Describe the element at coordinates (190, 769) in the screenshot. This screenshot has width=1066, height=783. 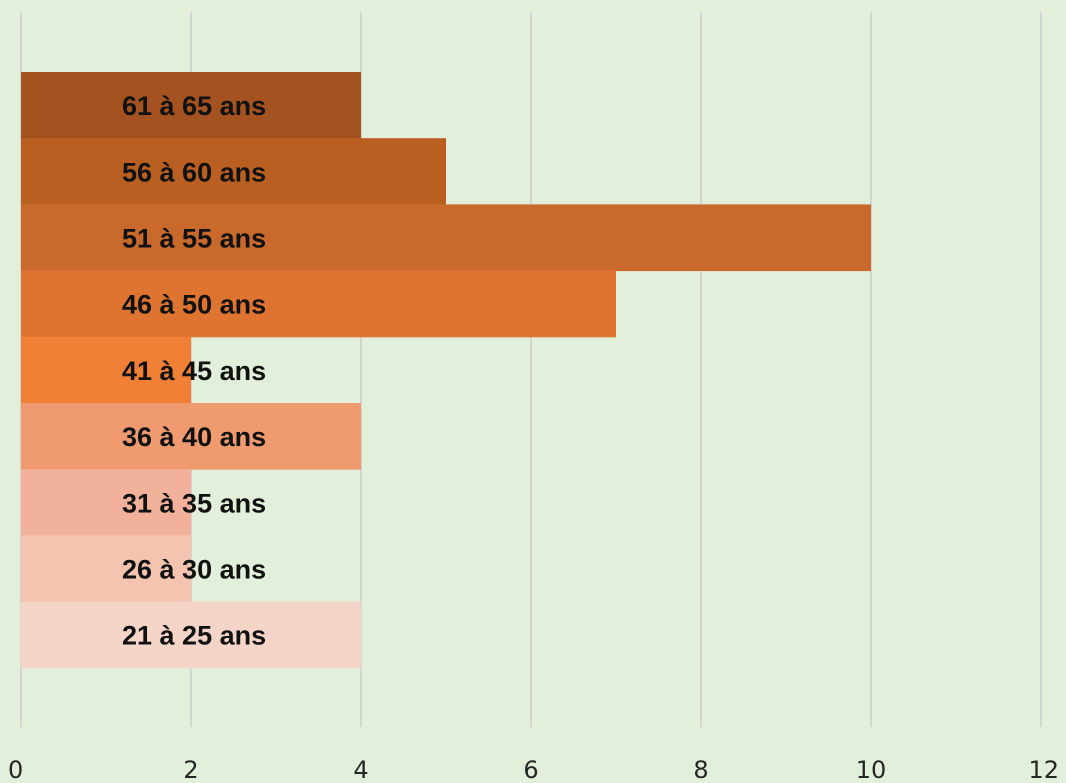
I see `x-tick-label-2: 2` at that location.